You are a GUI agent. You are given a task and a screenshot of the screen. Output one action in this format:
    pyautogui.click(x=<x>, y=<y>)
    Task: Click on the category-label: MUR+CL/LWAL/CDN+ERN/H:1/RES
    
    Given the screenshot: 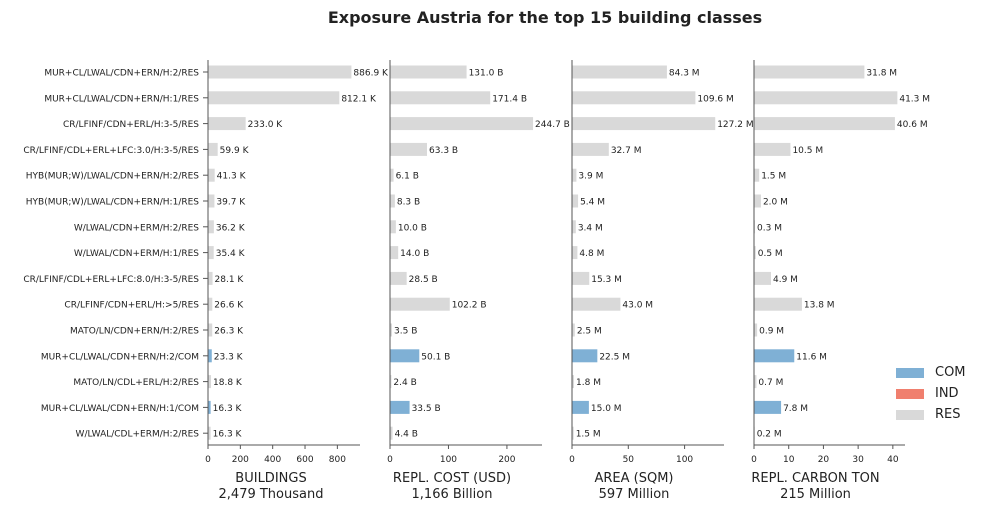 What is the action you would take?
    pyautogui.click(x=121, y=99)
    